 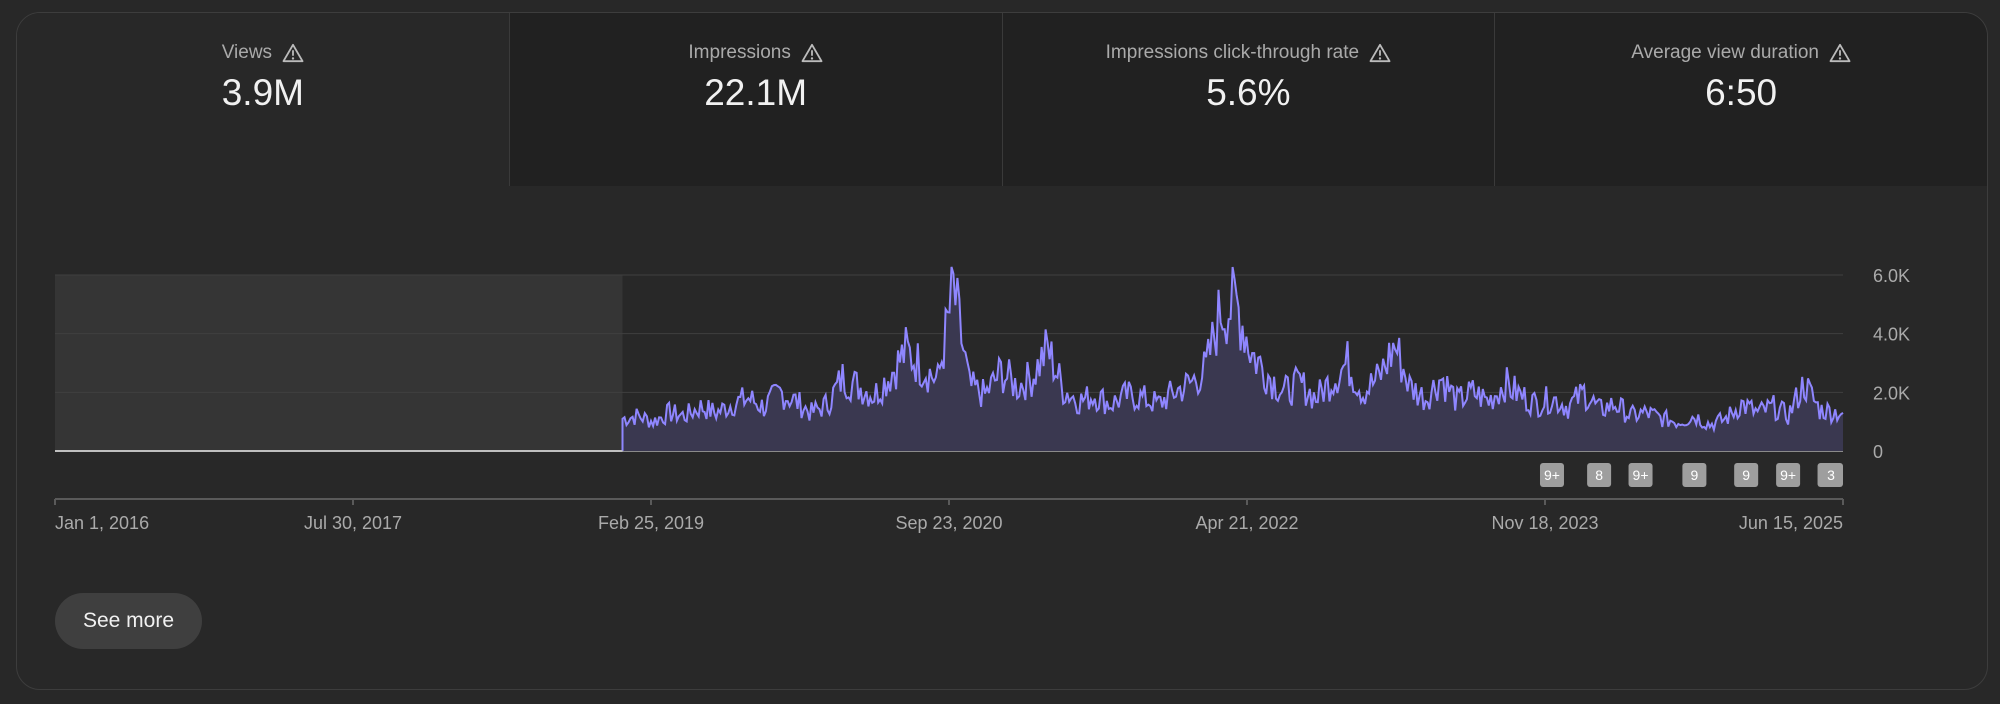 I want to click on metric-value: 5.6%, so click(x=1248, y=92).